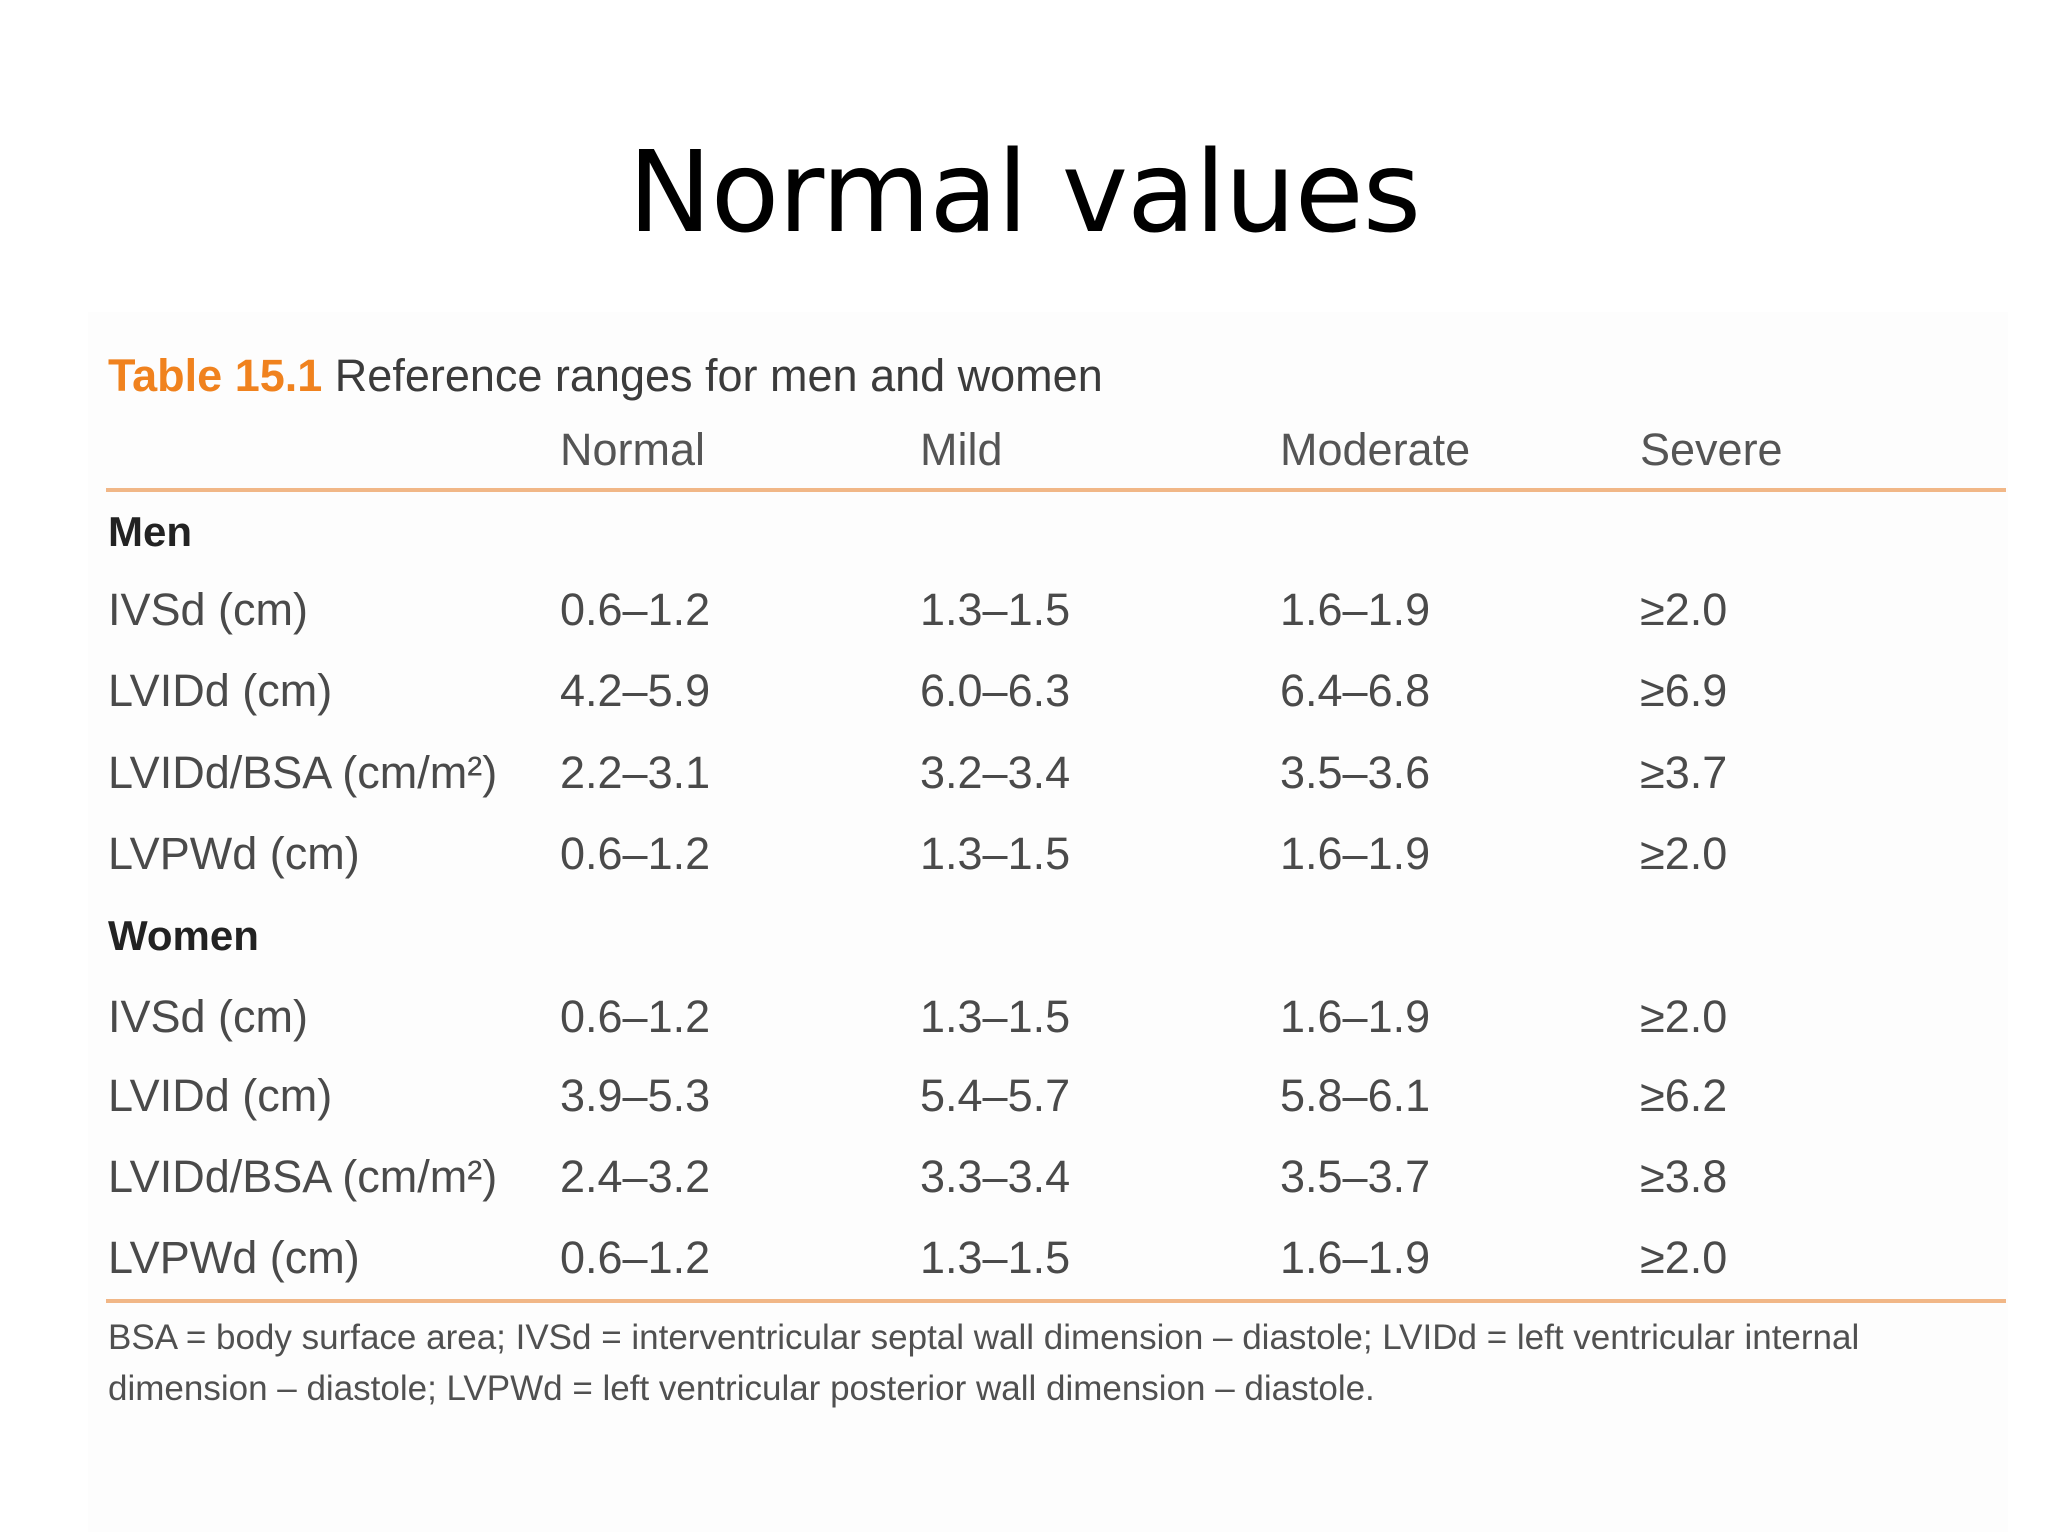  I want to click on cell-normal: 4.2–5.9, so click(635, 690).